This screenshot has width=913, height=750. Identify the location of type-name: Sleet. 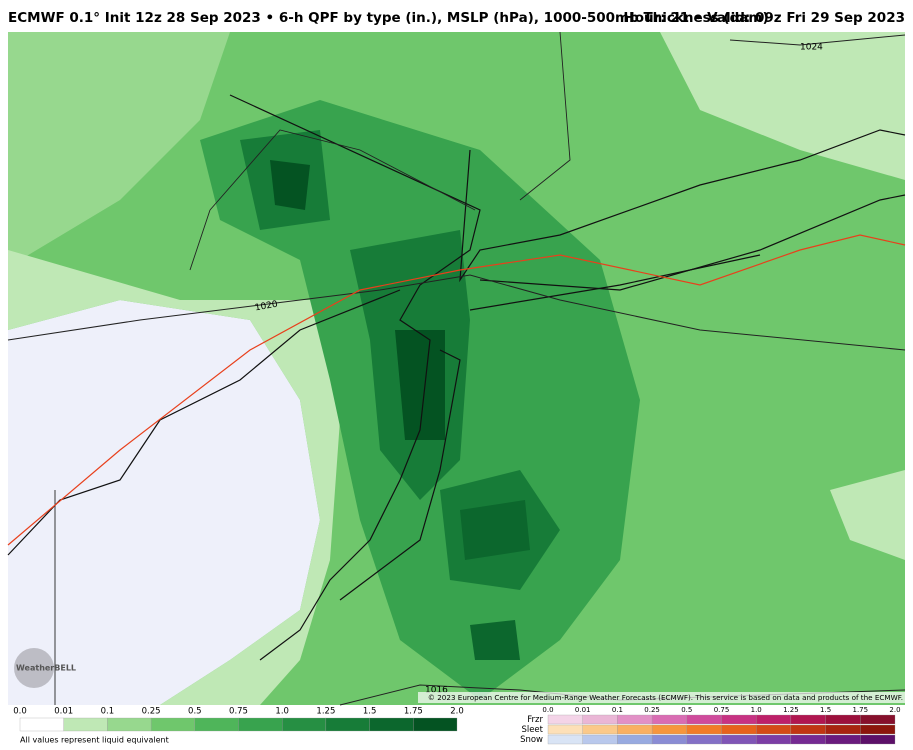
(532, 730).